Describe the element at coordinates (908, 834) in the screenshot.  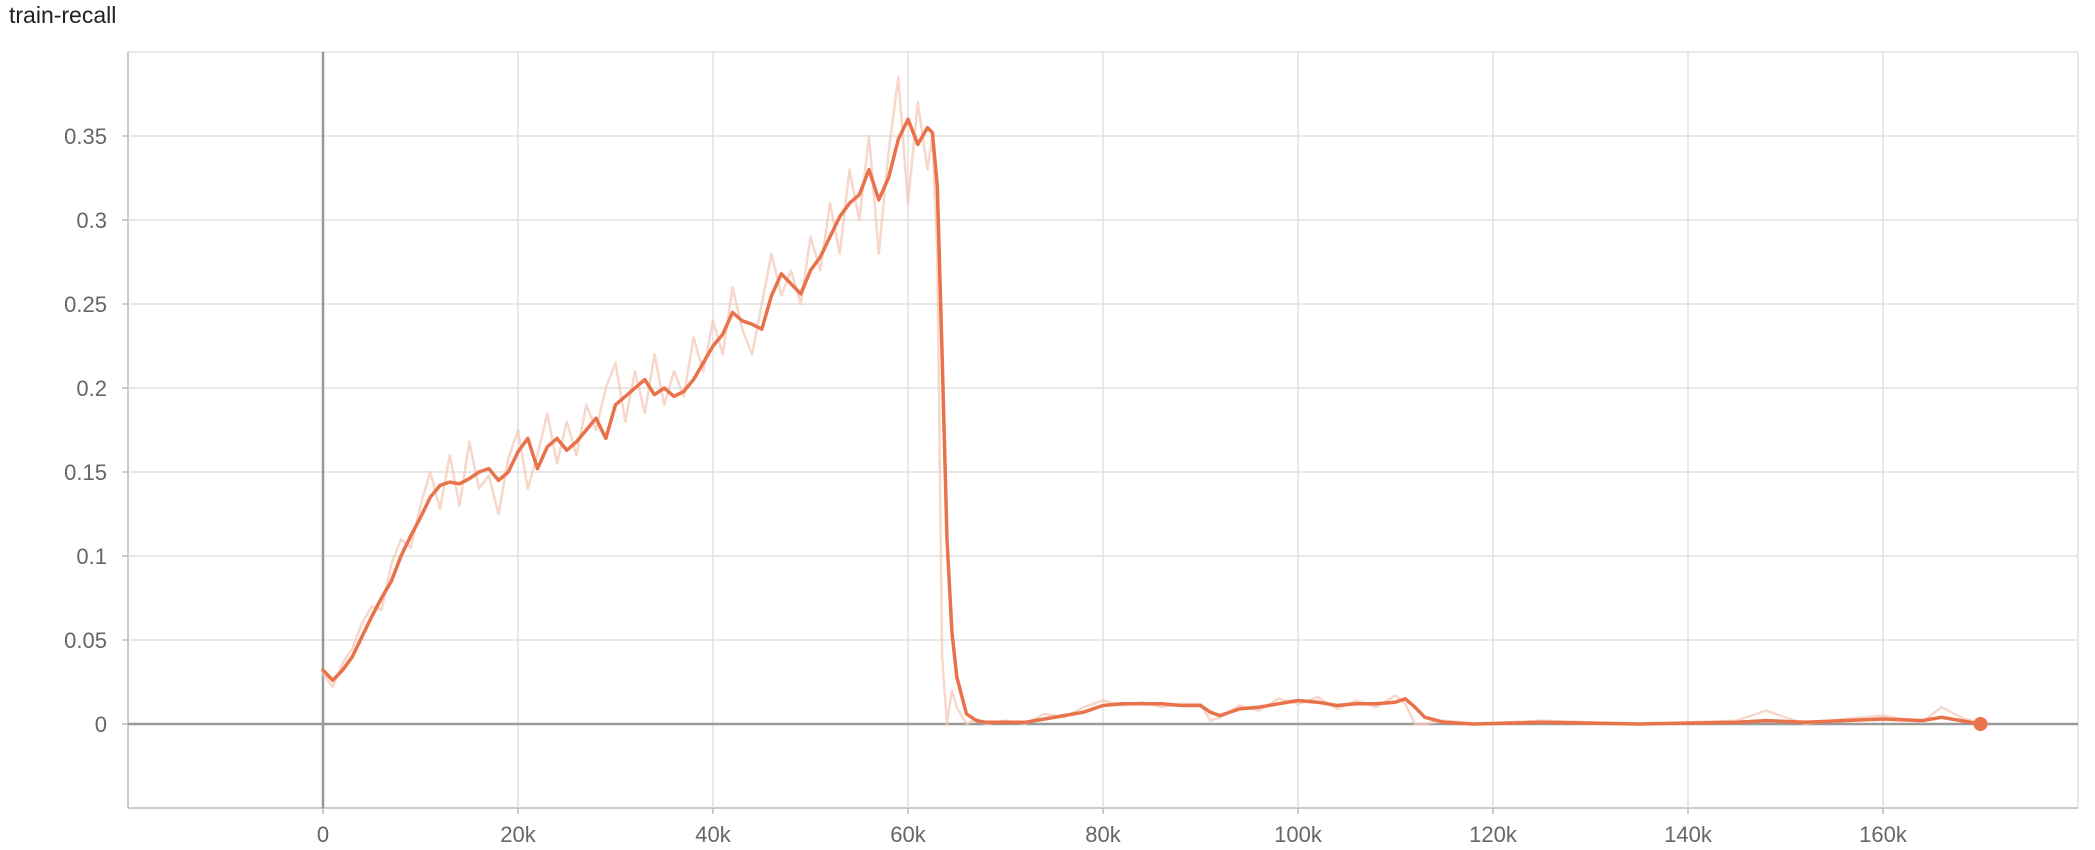
I see `x-tick-label: 60k` at that location.